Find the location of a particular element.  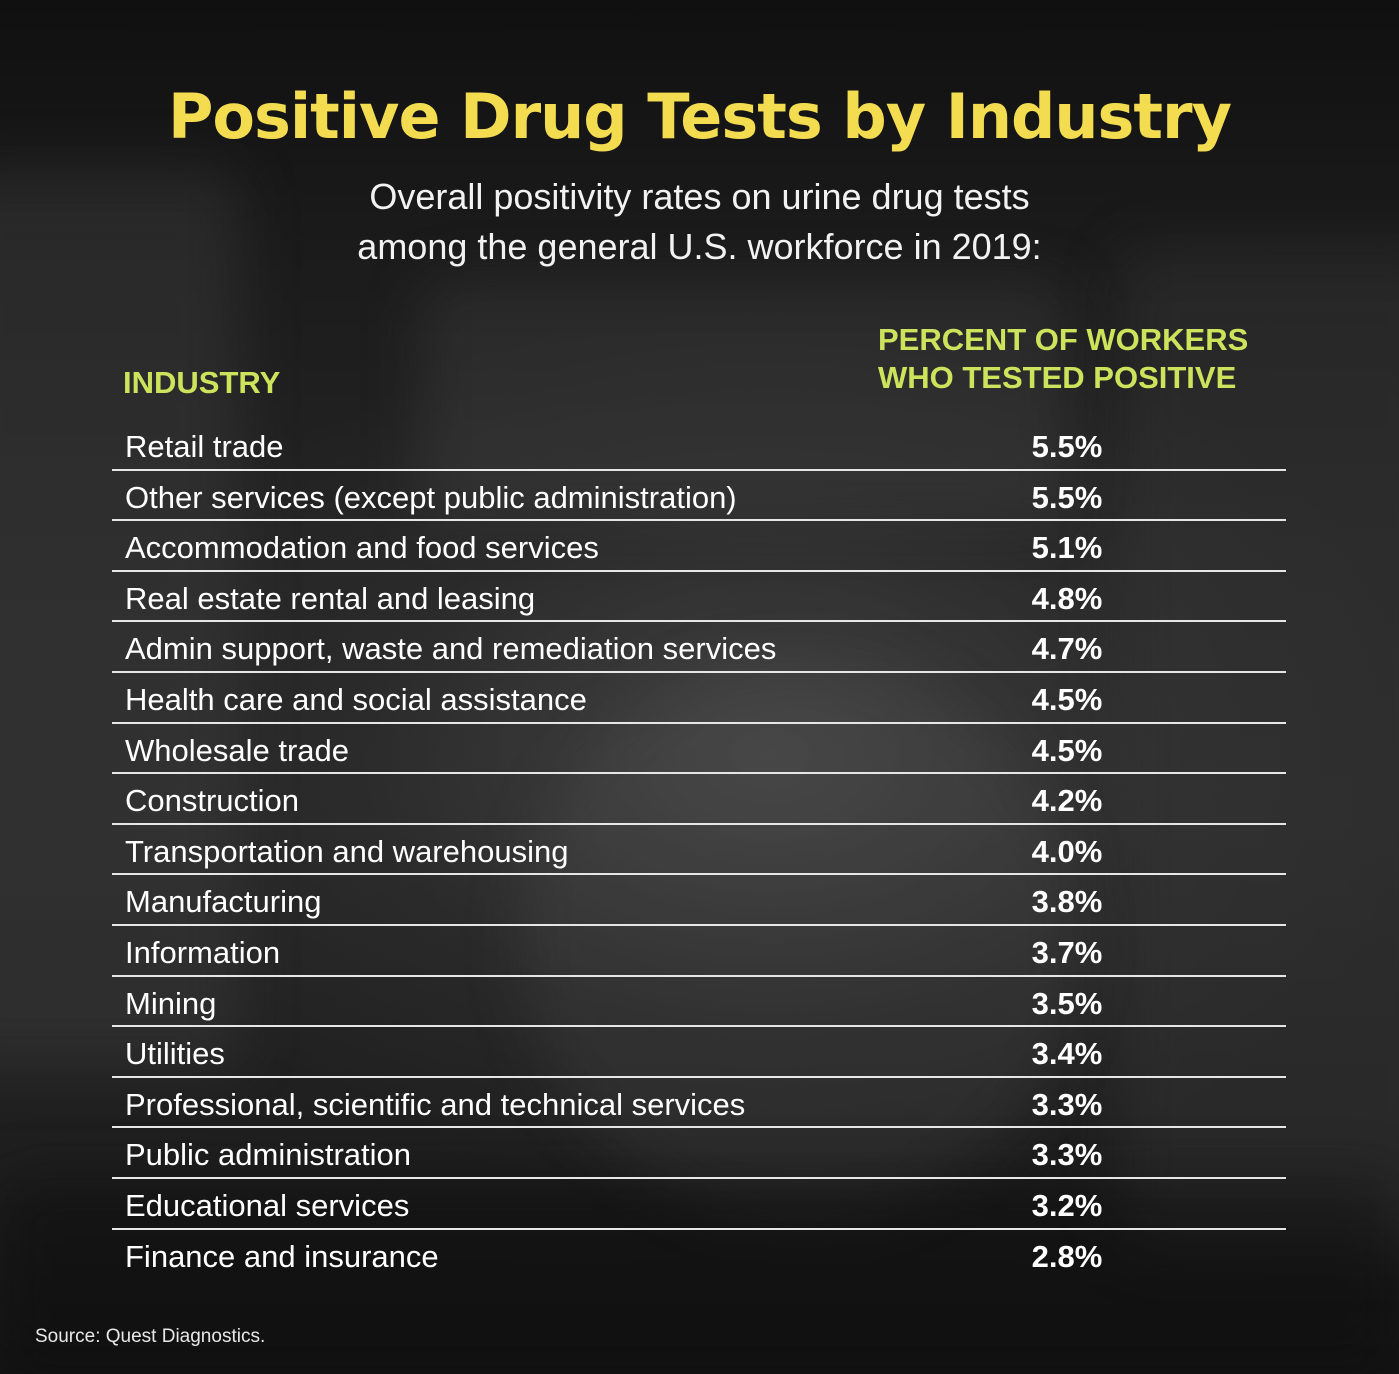

industry-label: Transportation and warehousing is located at coordinates (347, 851).